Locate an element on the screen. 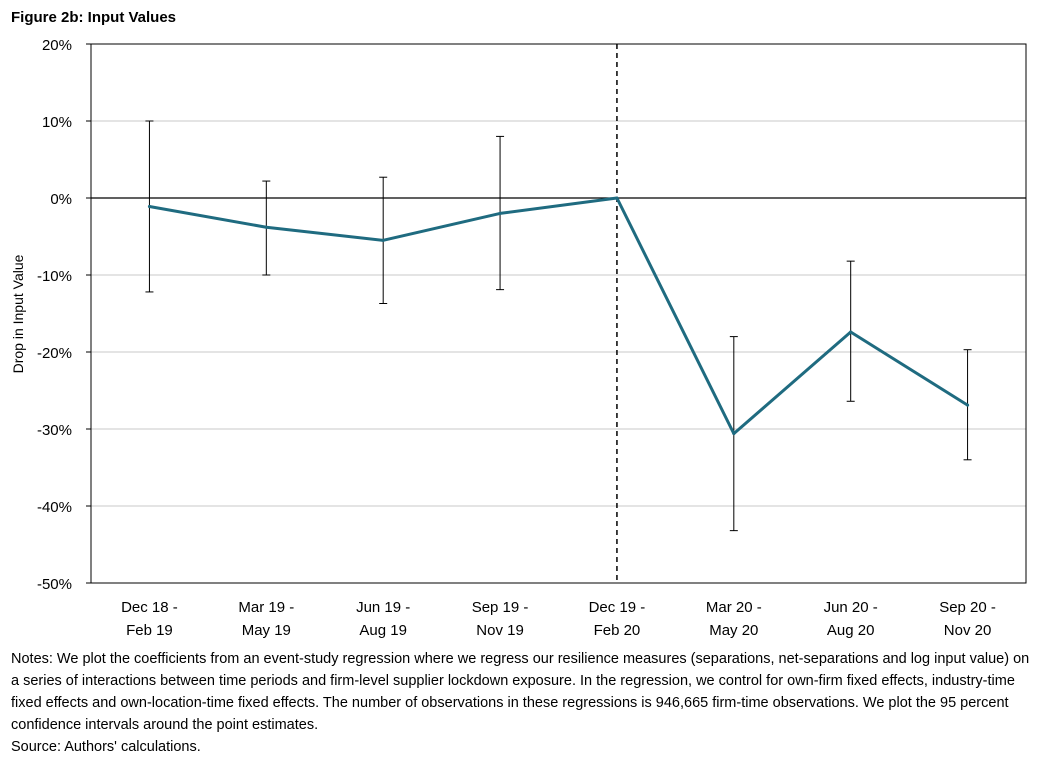 Image resolution: width=1044 pixels, height=758 pixels. x-tick-label: Mar 20 - May 20 is located at coordinates (734, 619).